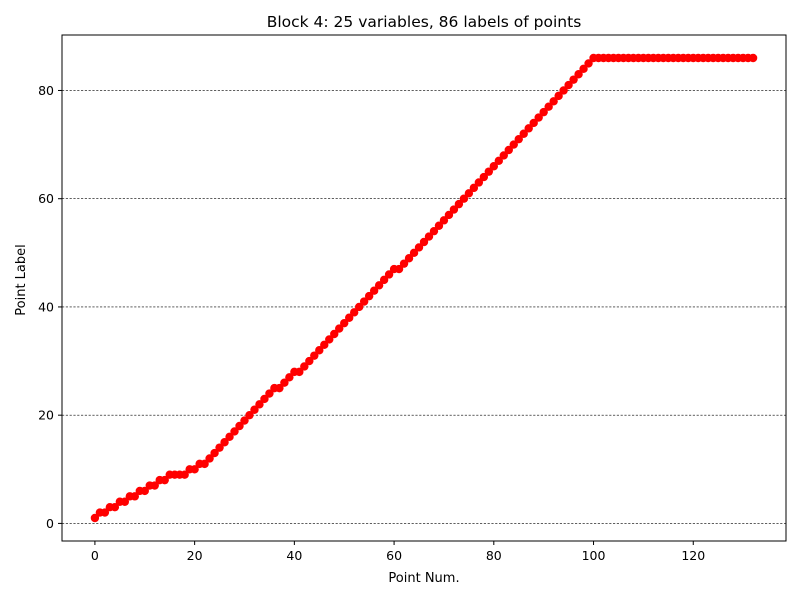 This screenshot has width=800, height=600. I want to click on x-tick-label: 60, so click(394, 555).